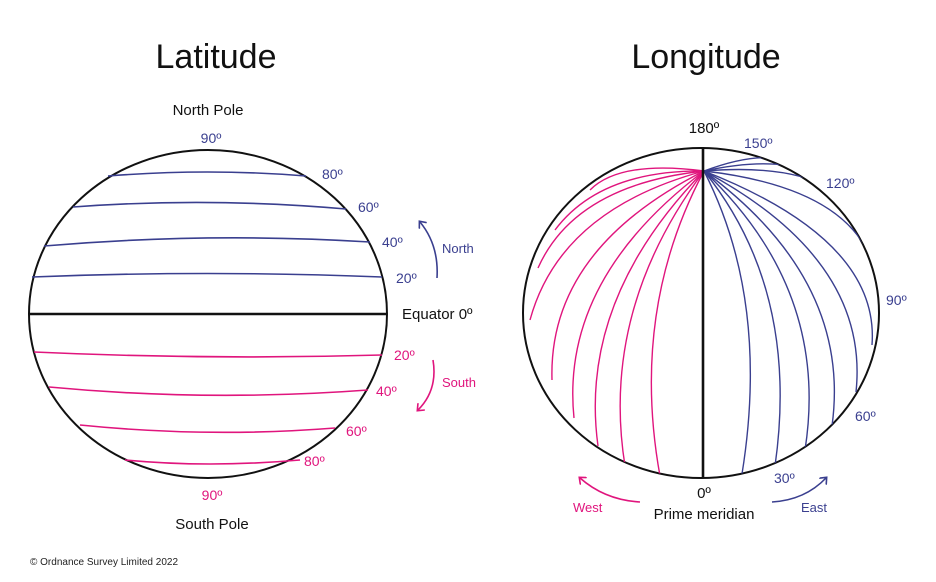  Describe the element at coordinates (588, 507) in the screenshot. I see `west-arrow-label: West` at that location.